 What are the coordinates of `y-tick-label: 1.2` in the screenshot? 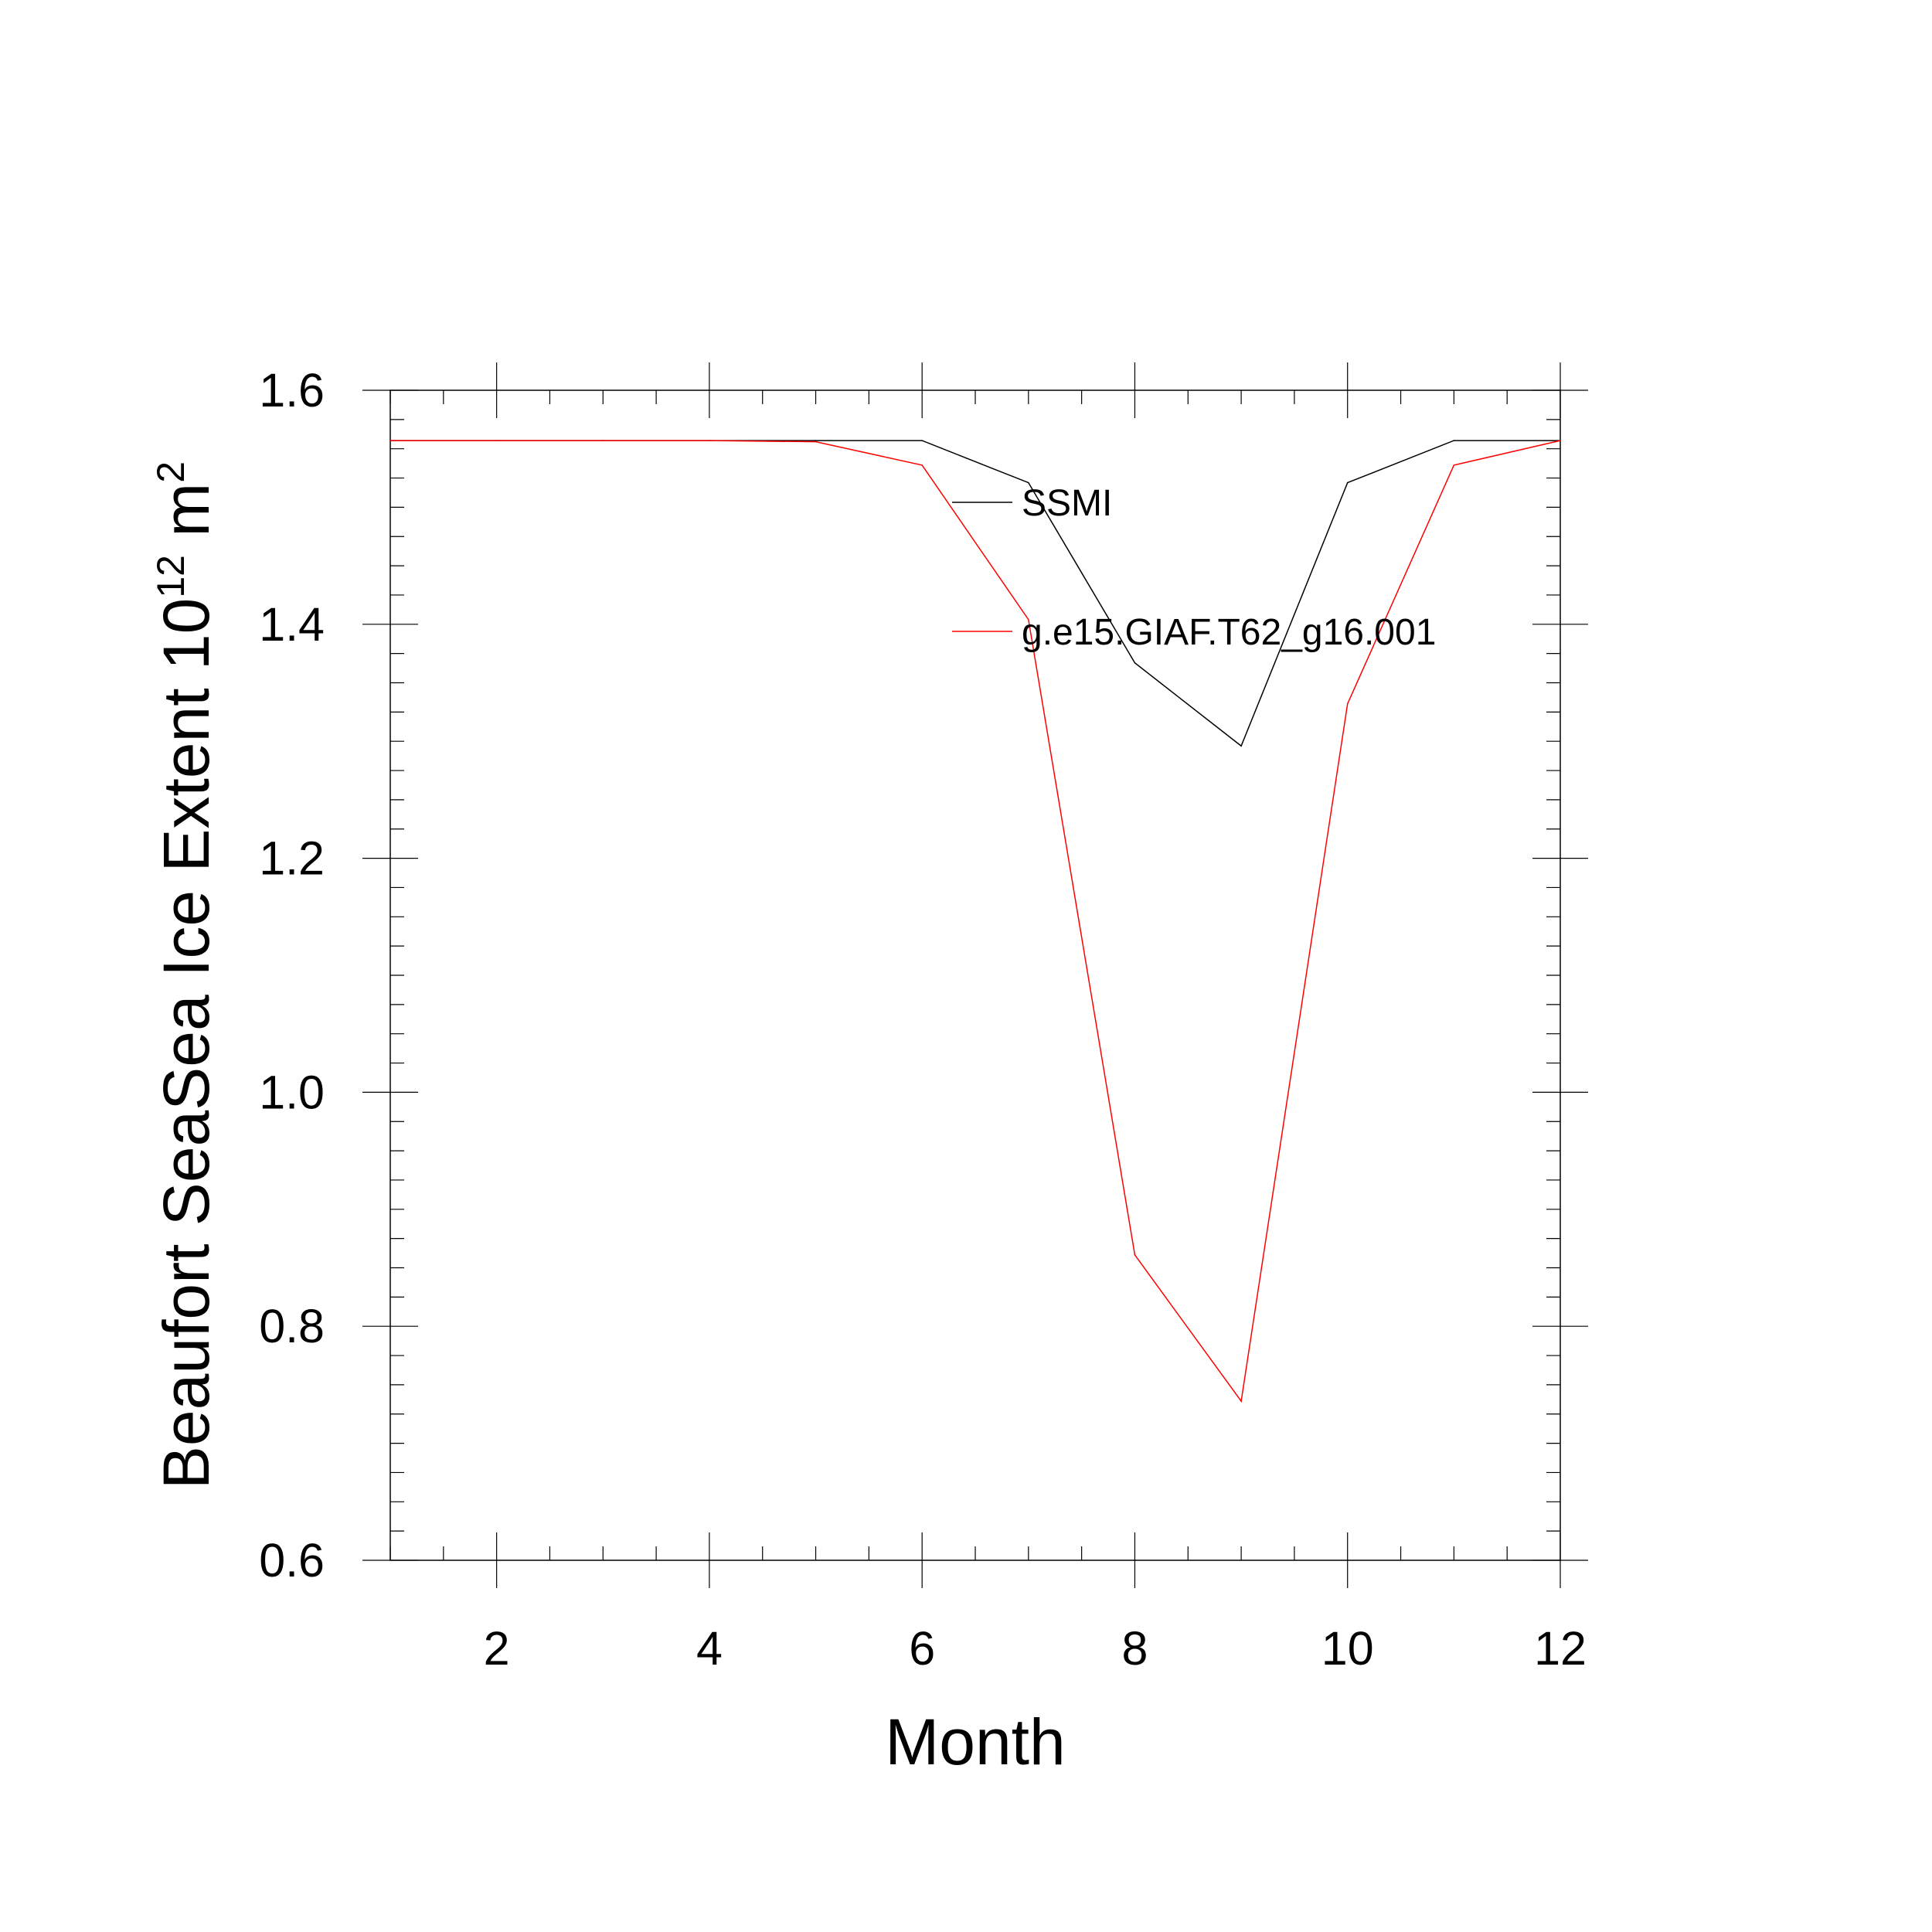 It's located at (292, 858).